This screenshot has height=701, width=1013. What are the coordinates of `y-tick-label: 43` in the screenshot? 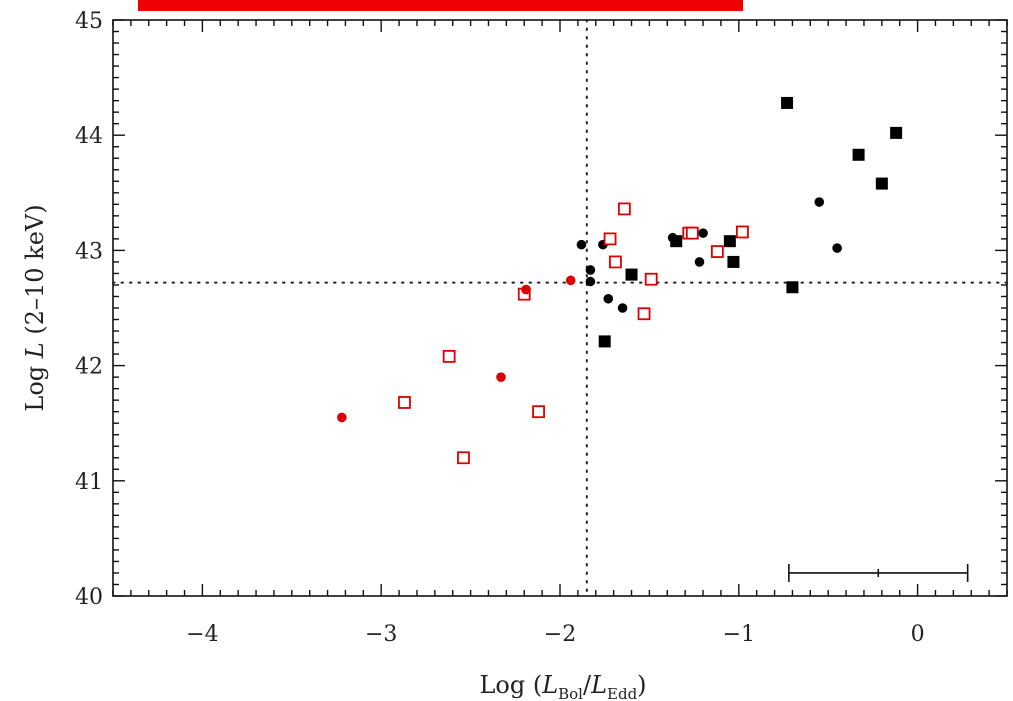 It's located at (89, 251).